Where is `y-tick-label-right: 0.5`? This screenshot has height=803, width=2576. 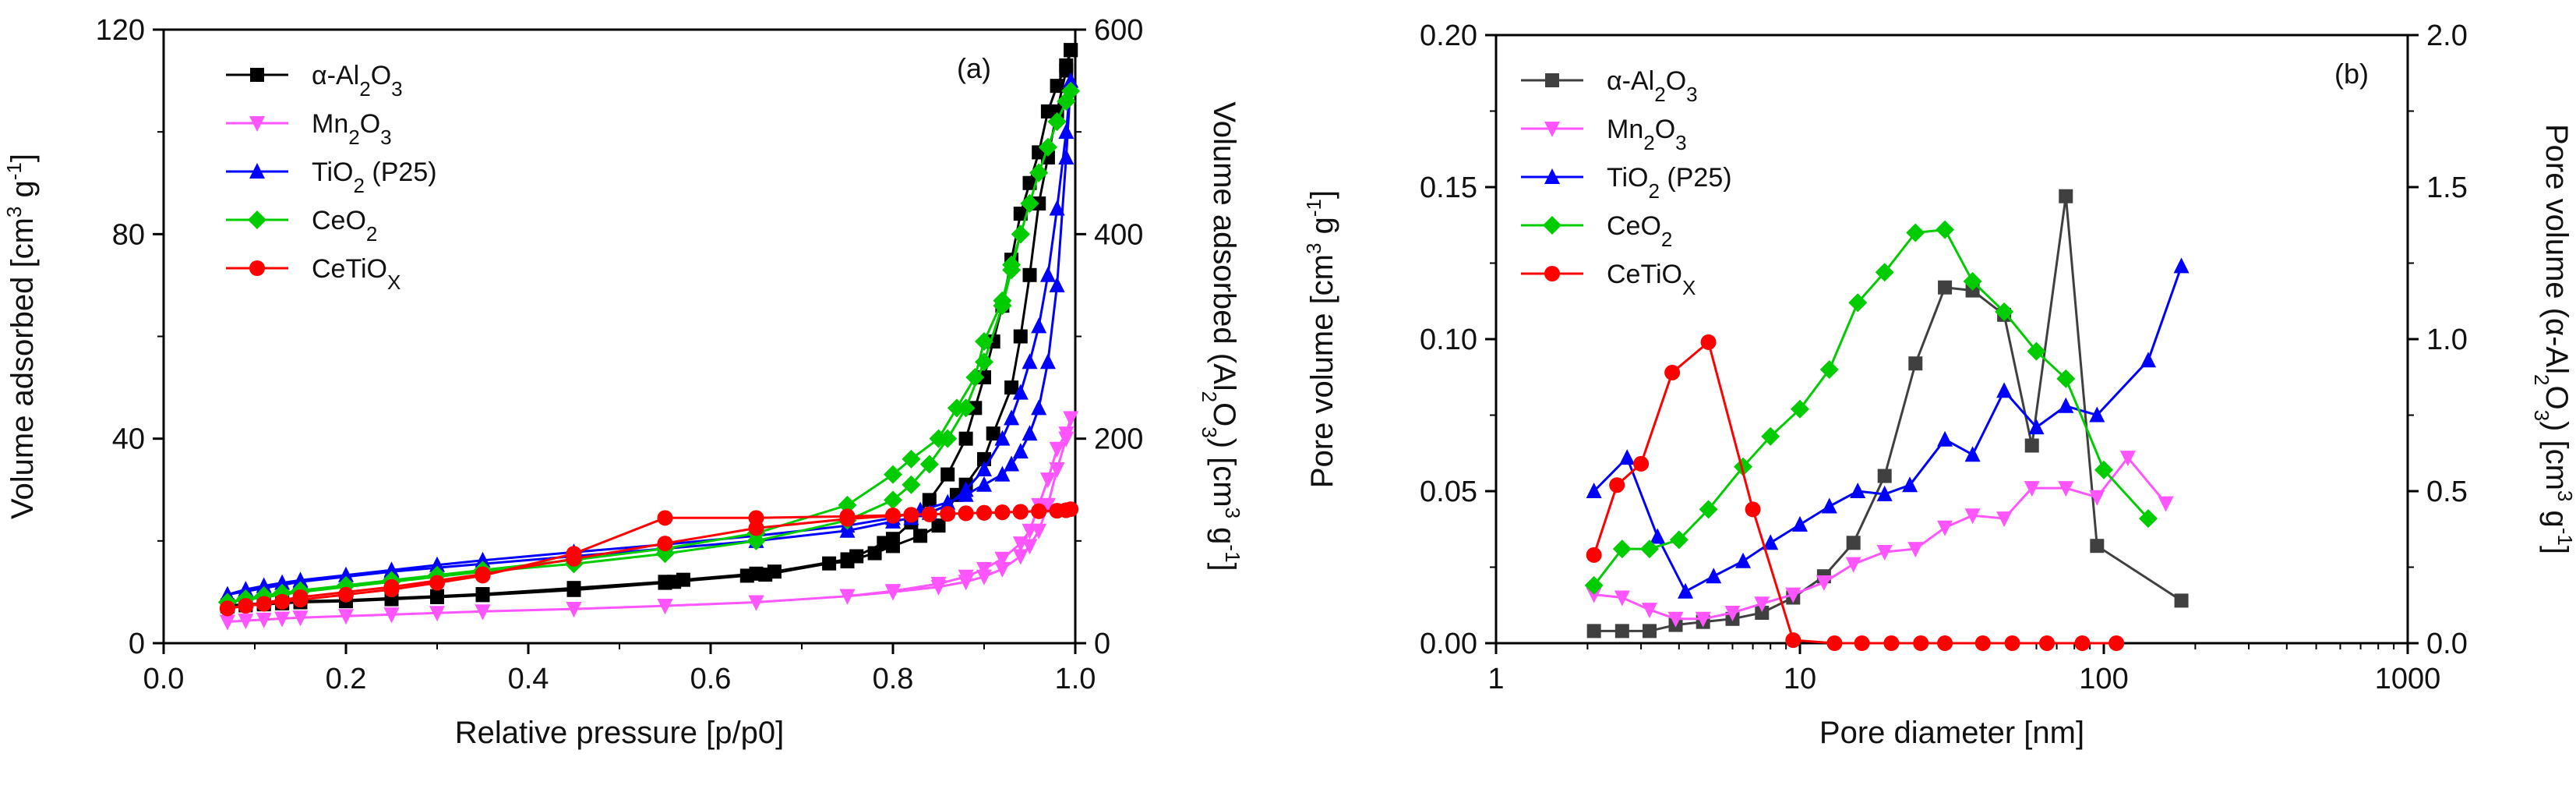 y-tick-label-right: 0.5 is located at coordinates (2447, 492).